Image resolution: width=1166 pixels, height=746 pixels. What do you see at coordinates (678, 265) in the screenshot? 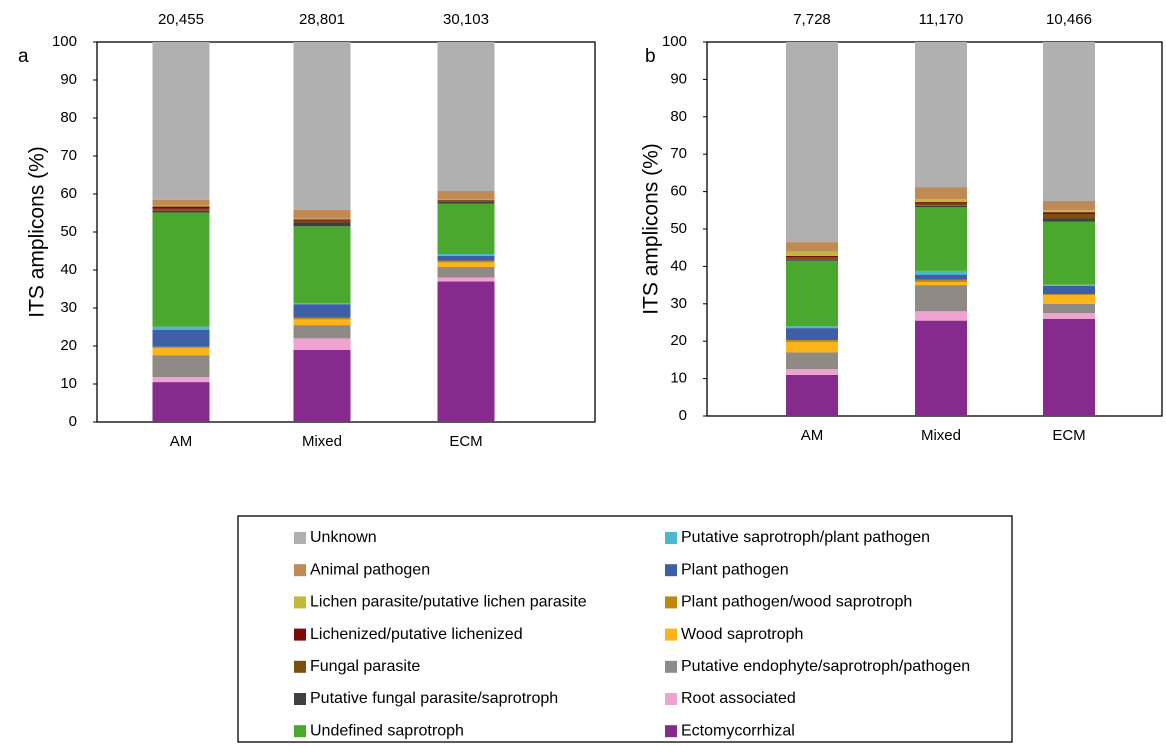
I see `y-tick-label: 40` at bounding box center [678, 265].